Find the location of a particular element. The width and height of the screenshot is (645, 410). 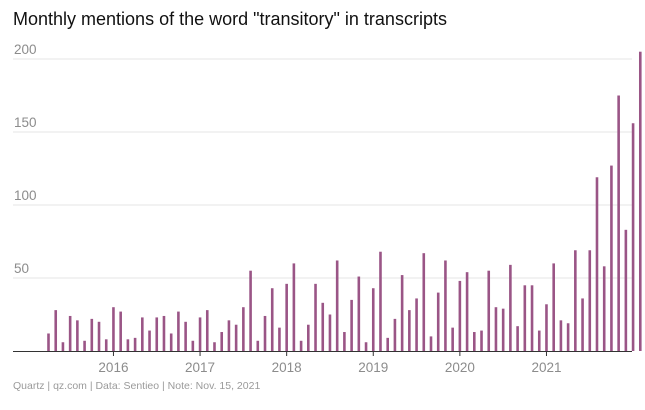

x-tick-label-2019: 2019 is located at coordinates (373, 367).